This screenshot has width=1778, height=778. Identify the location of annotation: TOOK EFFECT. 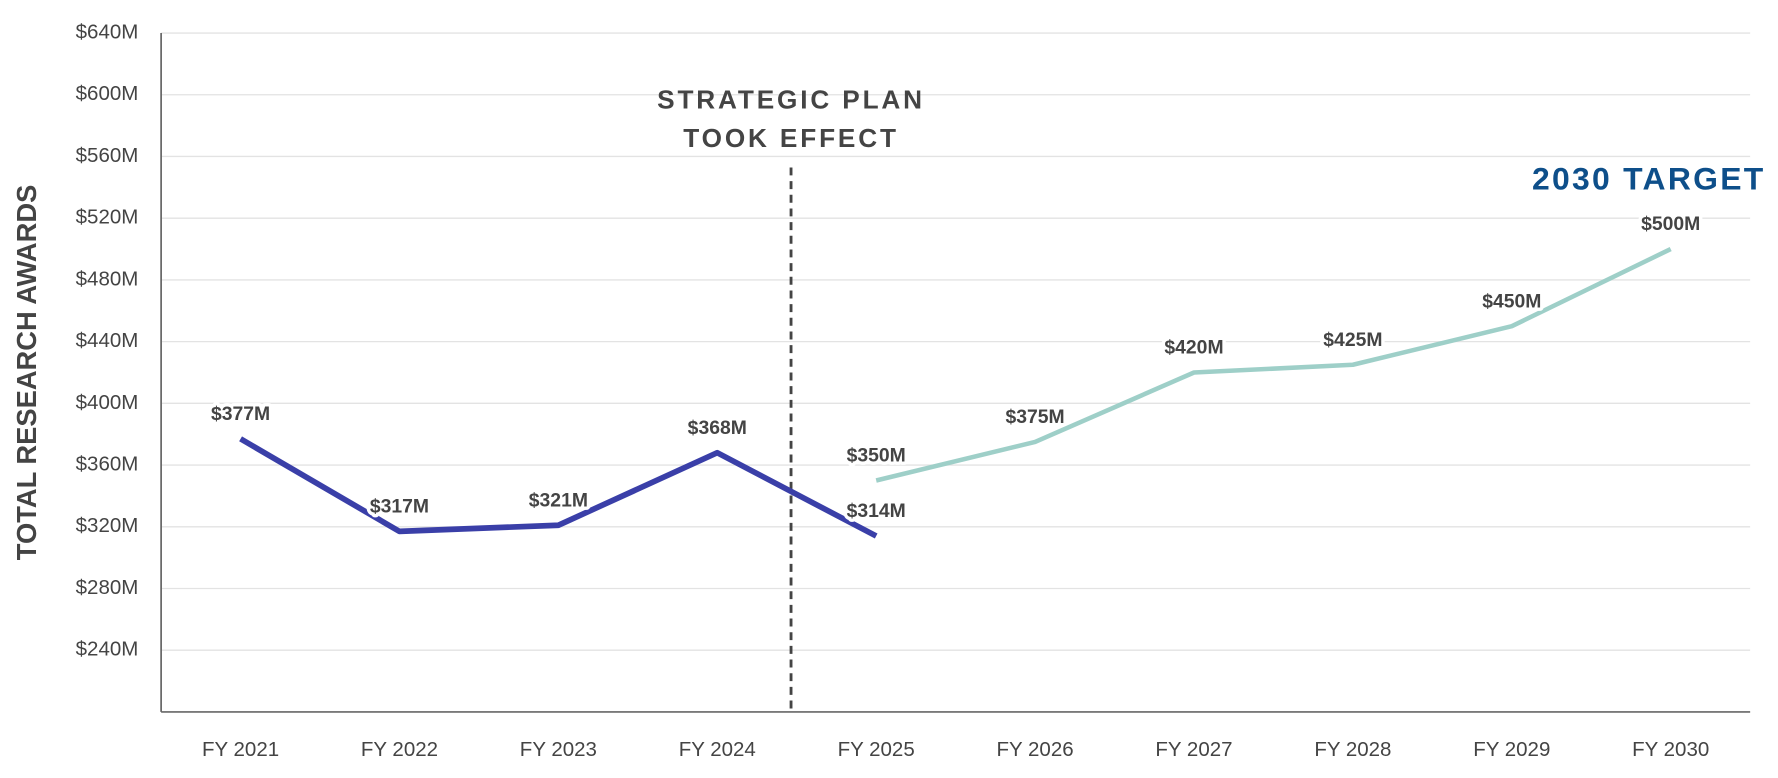
(791, 138).